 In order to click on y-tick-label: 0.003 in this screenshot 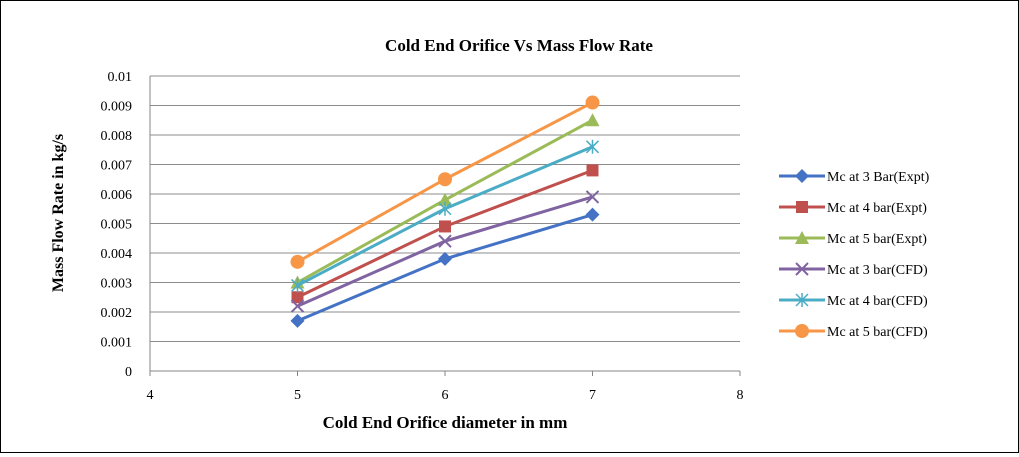, I will do `click(117, 284)`.